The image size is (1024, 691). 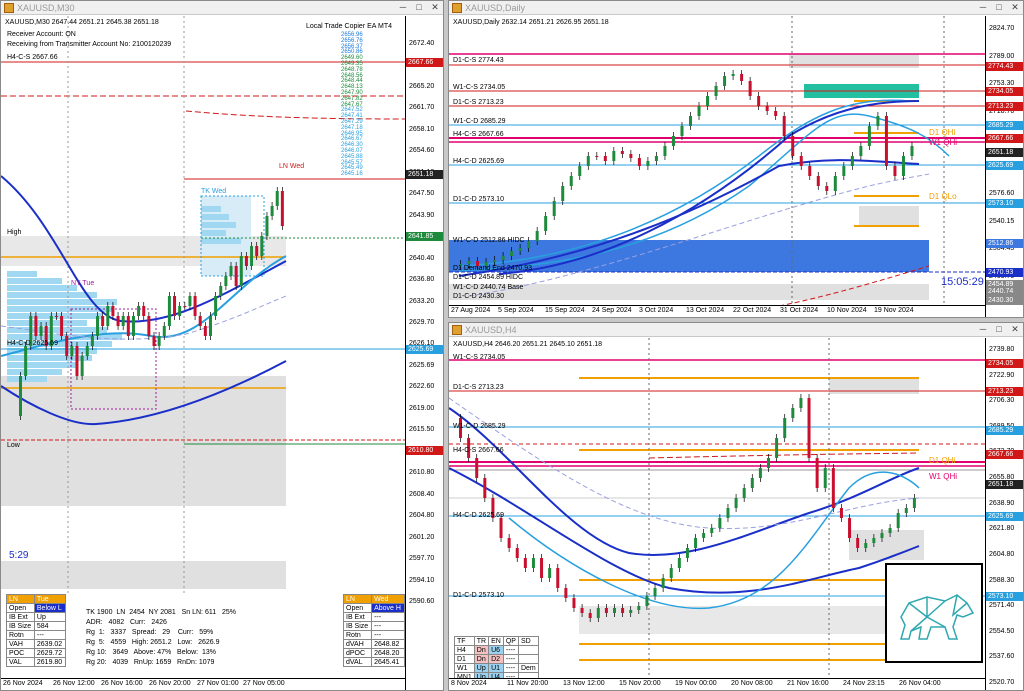 What do you see at coordinates (808, 683) in the screenshot?
I see `time-tick-label: 21 Nov 16:00` at bounding box center [808, 683].